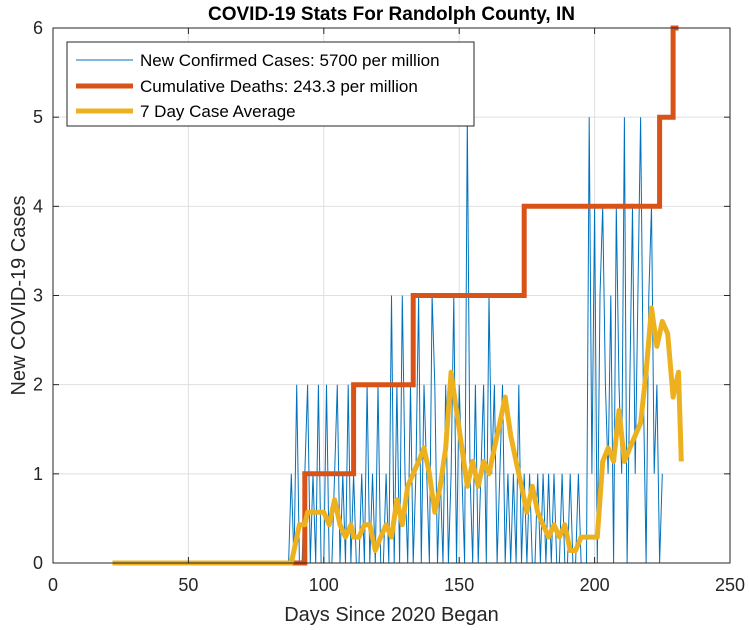 The height and width of the screenshot is (630, 749). What do you see at coordinates (38, 28) in the screenshot?
I see `y-tick-label: 6` at bounding box center [38, 28].